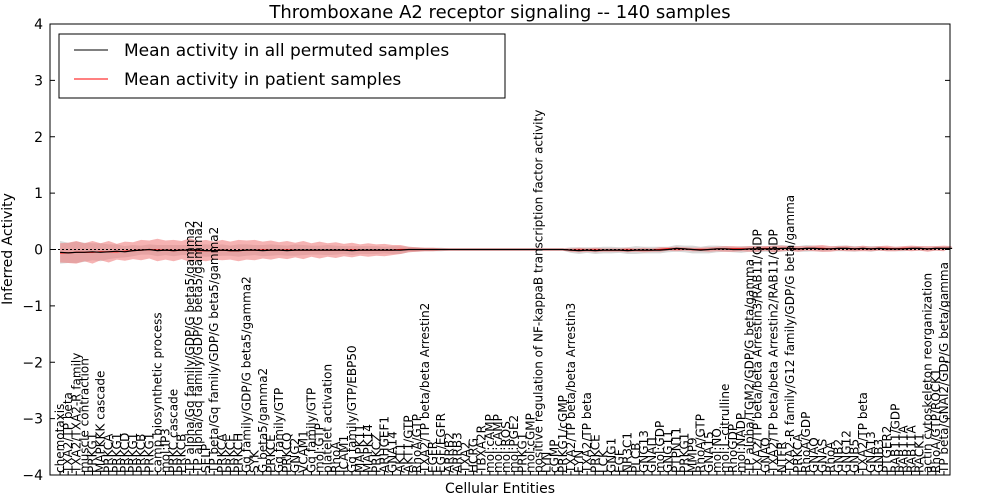 The image size is (1000, 500). What do you see at coordinates (879, 456) in the screenshot?
I see `x-tick-label: GNB3` at bounding box center [879, 456].